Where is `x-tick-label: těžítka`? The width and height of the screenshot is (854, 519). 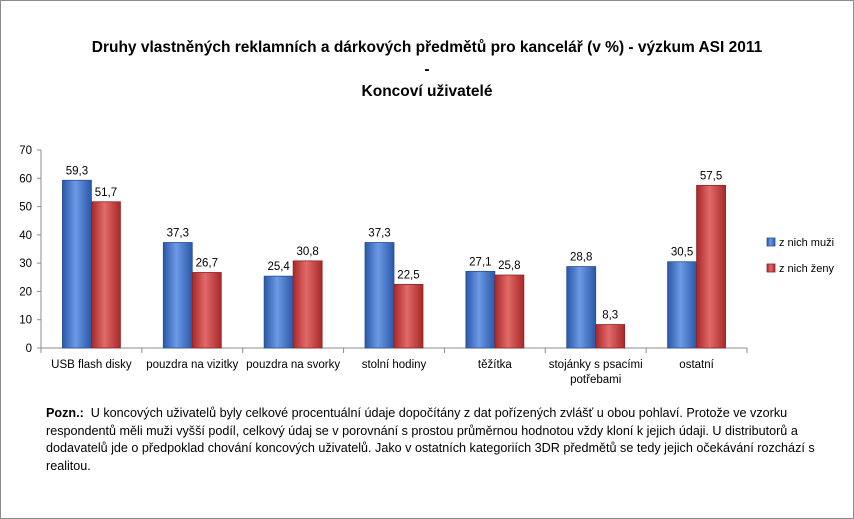
x-tick-label: těžítka is located at coordinates (495, 365).